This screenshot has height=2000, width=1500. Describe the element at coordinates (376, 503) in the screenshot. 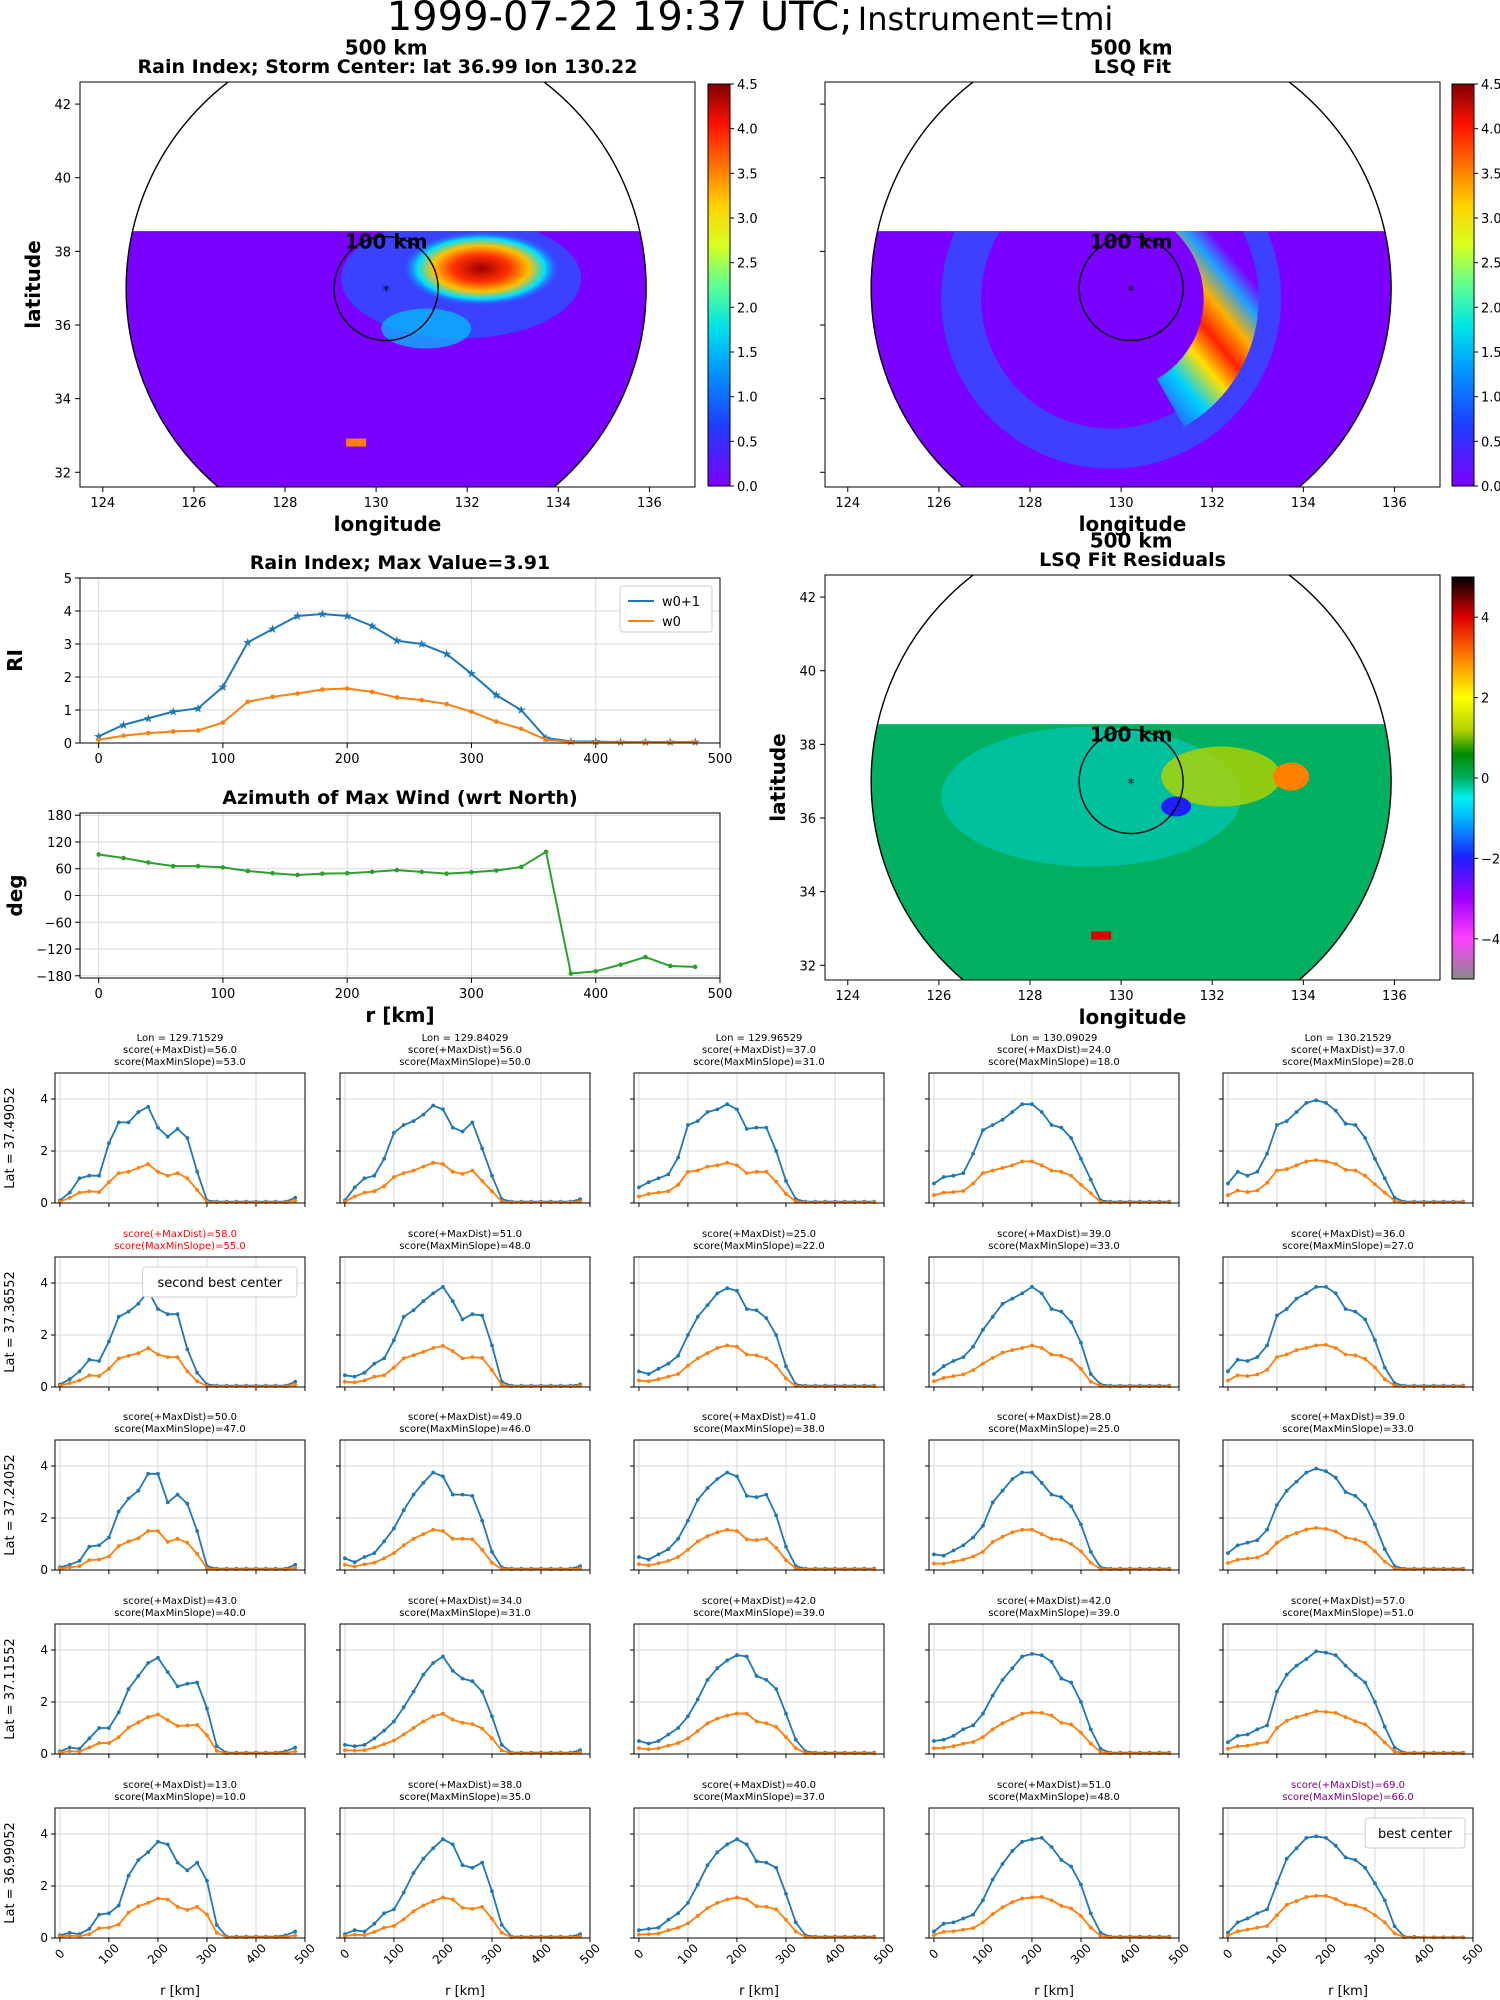

I see `x-tick-label: 130` at that location.